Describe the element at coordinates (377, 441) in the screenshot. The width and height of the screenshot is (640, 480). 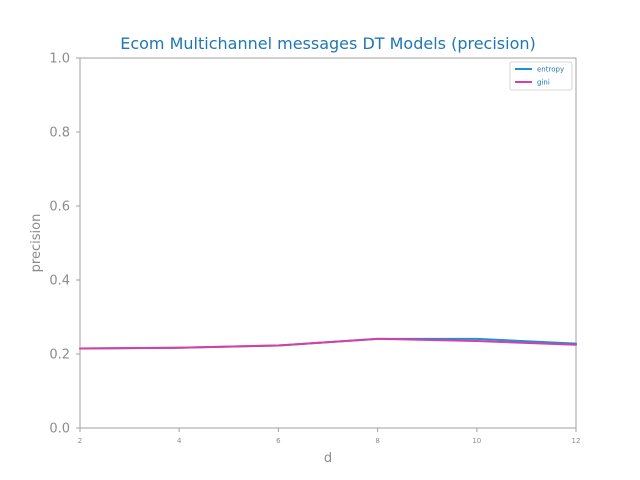
I see `x-tick-label: 8` at that location.